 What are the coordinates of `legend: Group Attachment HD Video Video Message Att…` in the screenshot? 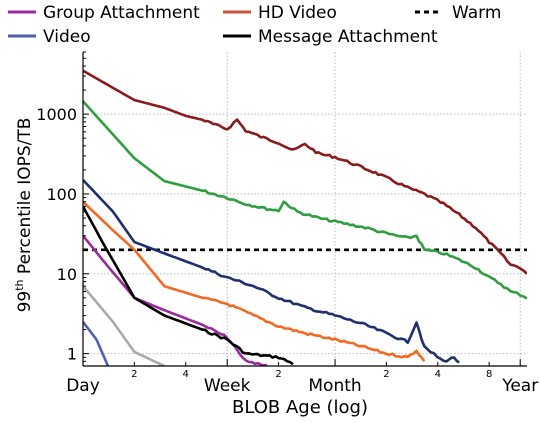 It's located at (254, 25).